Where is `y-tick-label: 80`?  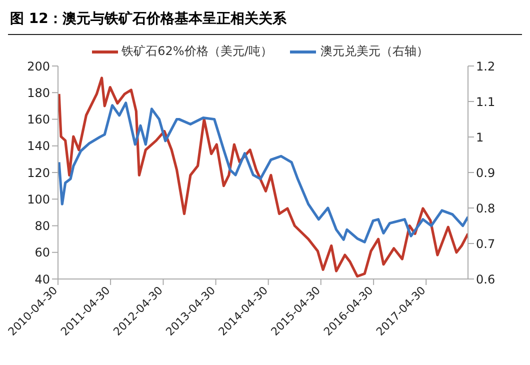
y-tick-label: 80 is located at coordinates (42, 226).